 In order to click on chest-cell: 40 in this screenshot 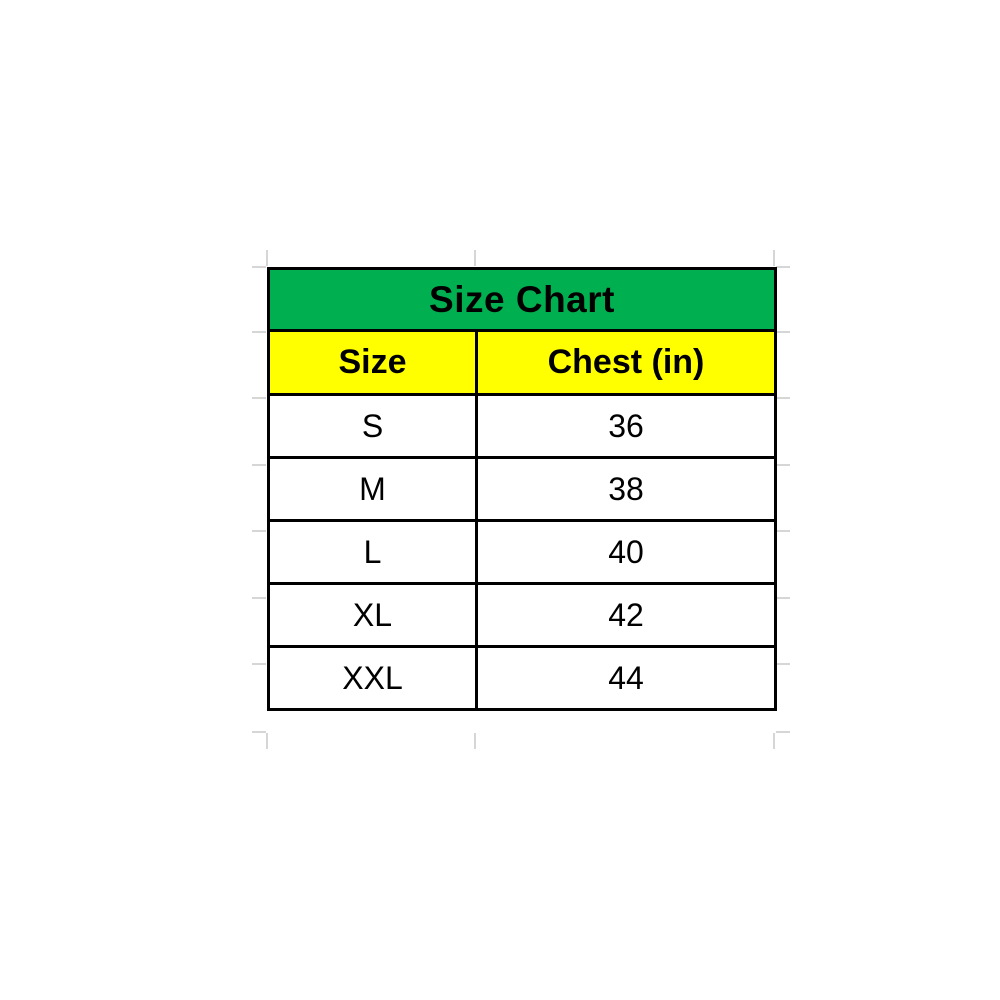, I will do `click(626, 552)`.